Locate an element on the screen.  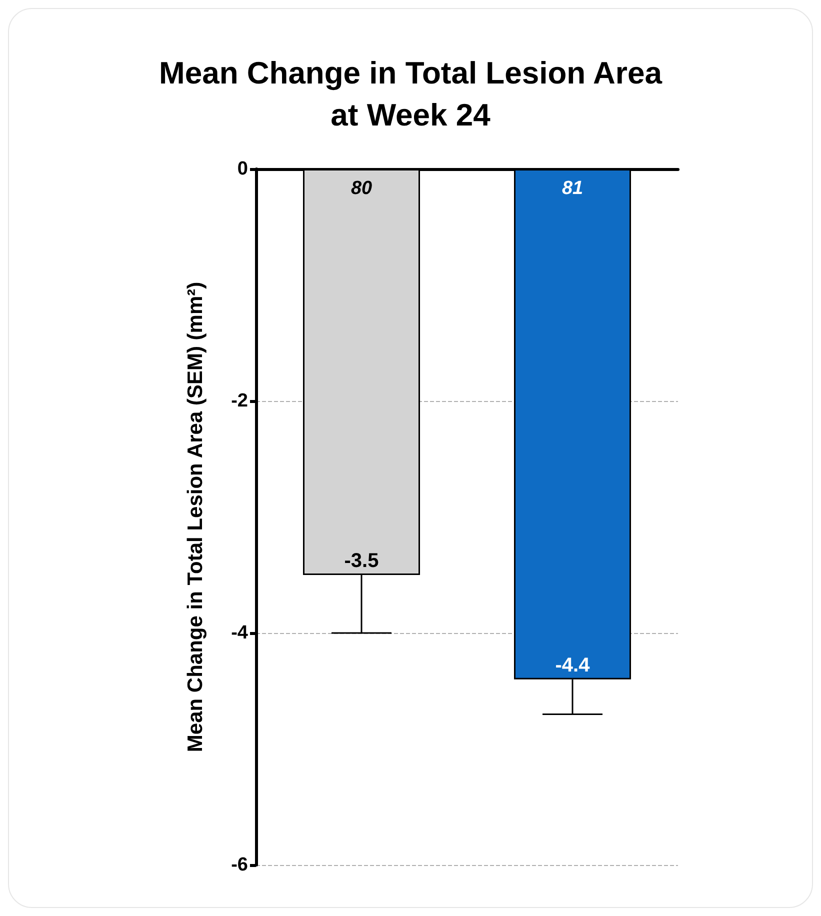
y-tick-label: -6 is located at coordinates (239, 865).